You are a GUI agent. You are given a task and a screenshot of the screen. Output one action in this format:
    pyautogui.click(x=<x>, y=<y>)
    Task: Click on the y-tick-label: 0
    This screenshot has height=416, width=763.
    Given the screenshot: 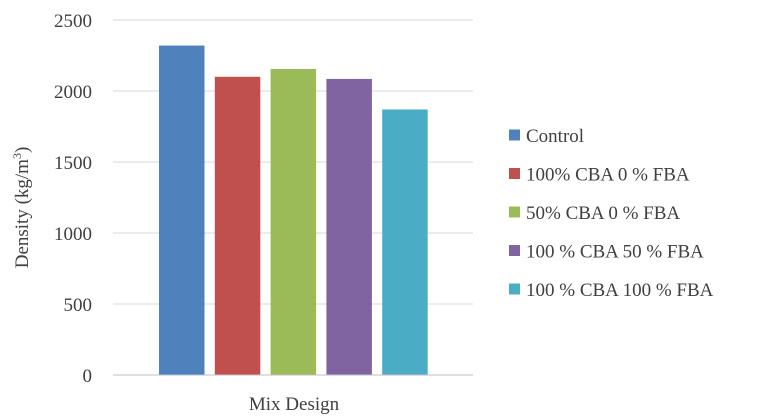 What is the action you would take?
    pyautogui.click(x=88, y=376)
    